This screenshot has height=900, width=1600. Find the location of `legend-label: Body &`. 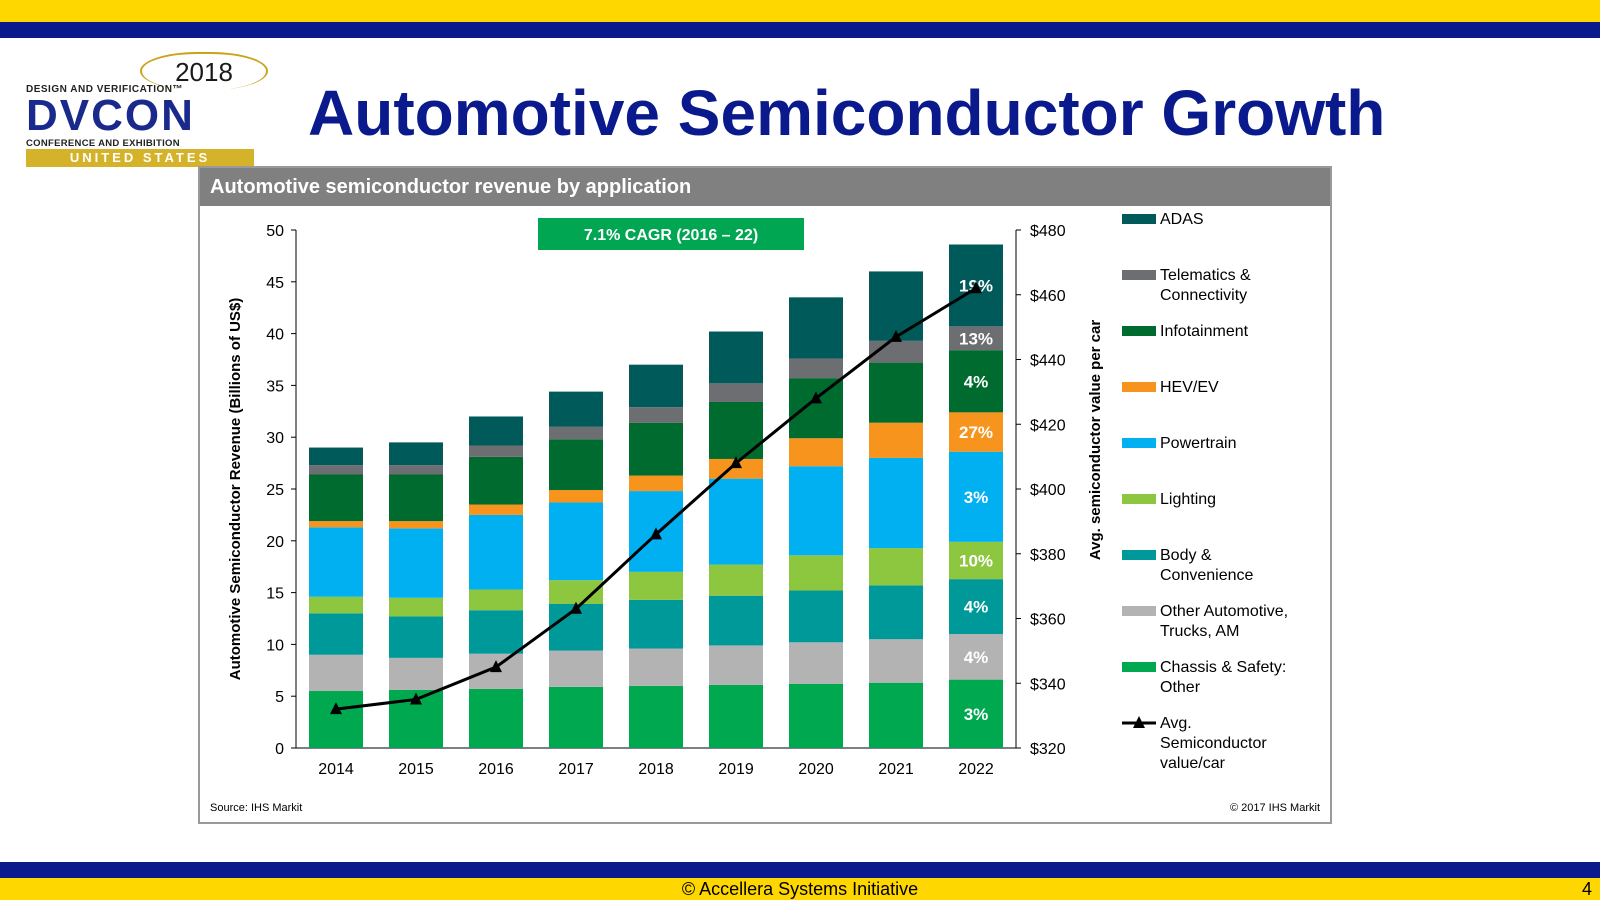

legend-label: Body & is located at coordinates (1186, 555).